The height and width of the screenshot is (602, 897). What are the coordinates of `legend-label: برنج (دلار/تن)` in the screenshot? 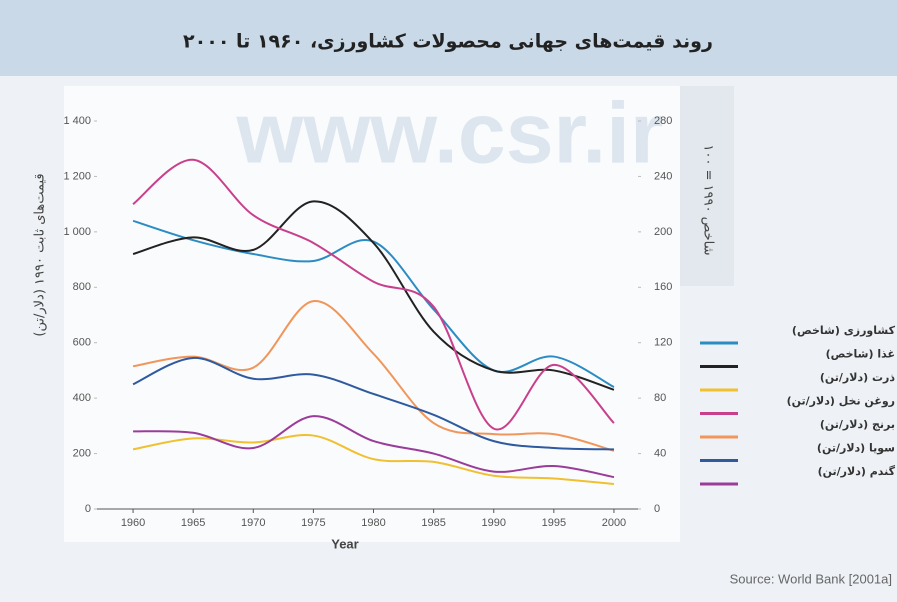 It's located at (857, 424).